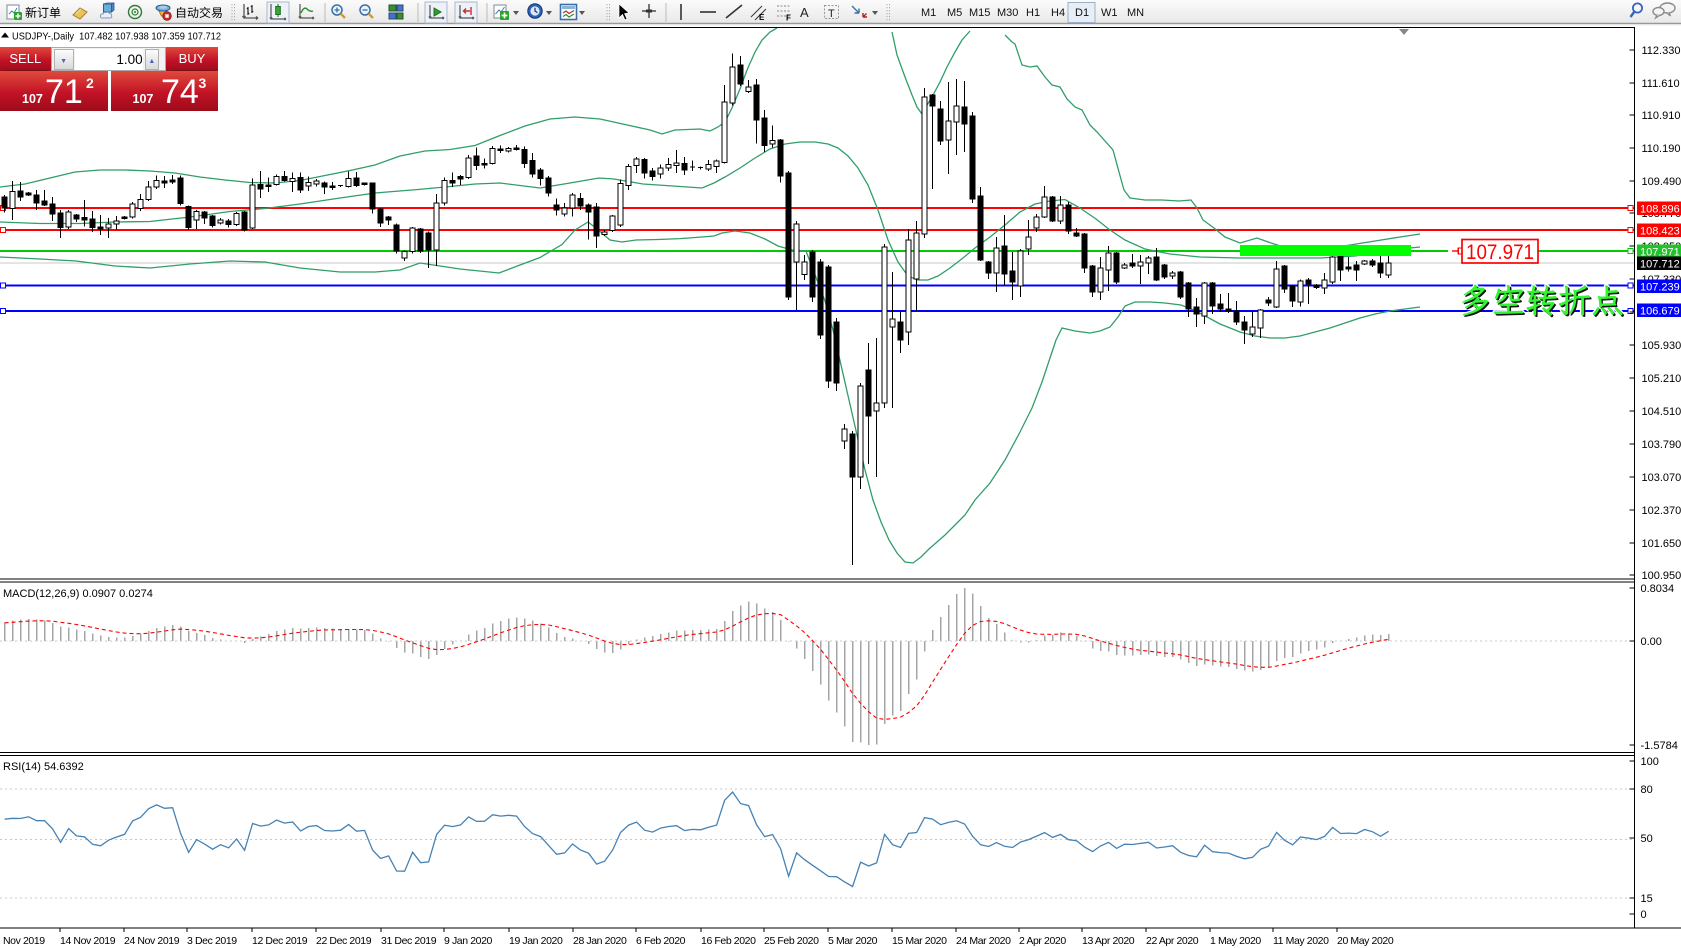 This screenshot has height=948, width=1681. Describe the element at coordinates (954, 13) in the screenshot. I see `svg-text: M5` at that location.